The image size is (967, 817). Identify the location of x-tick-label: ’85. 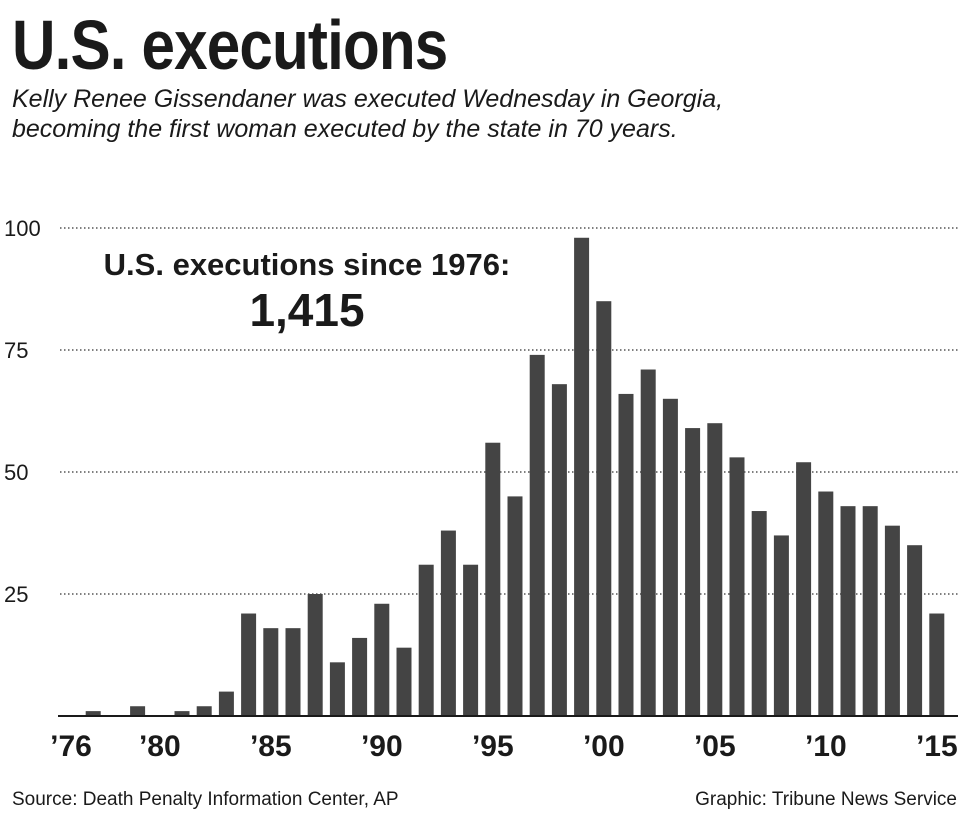
(271, 746).